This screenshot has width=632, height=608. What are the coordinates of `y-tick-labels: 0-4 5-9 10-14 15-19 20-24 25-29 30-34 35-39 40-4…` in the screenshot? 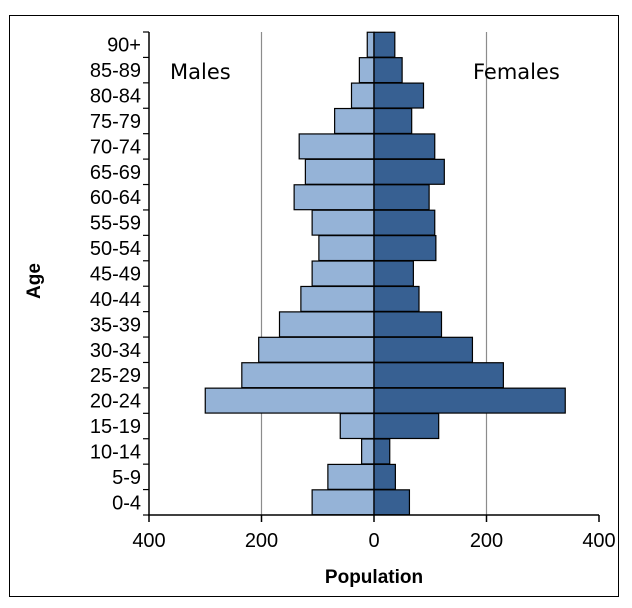 It's located at (115, 275).